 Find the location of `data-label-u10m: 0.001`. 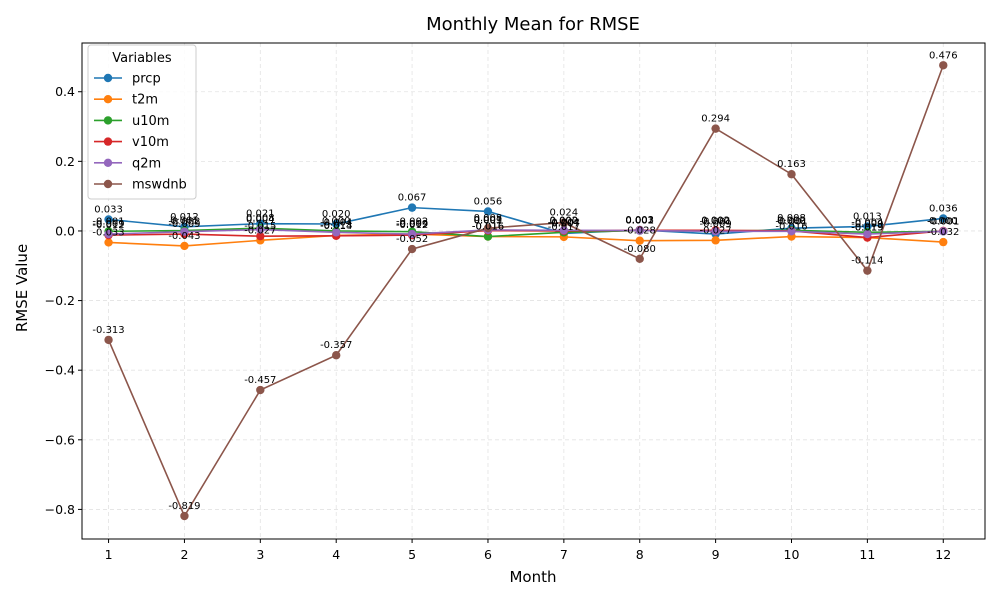

data-label-u10m: 0.001 is located at coordinates (639, 221).